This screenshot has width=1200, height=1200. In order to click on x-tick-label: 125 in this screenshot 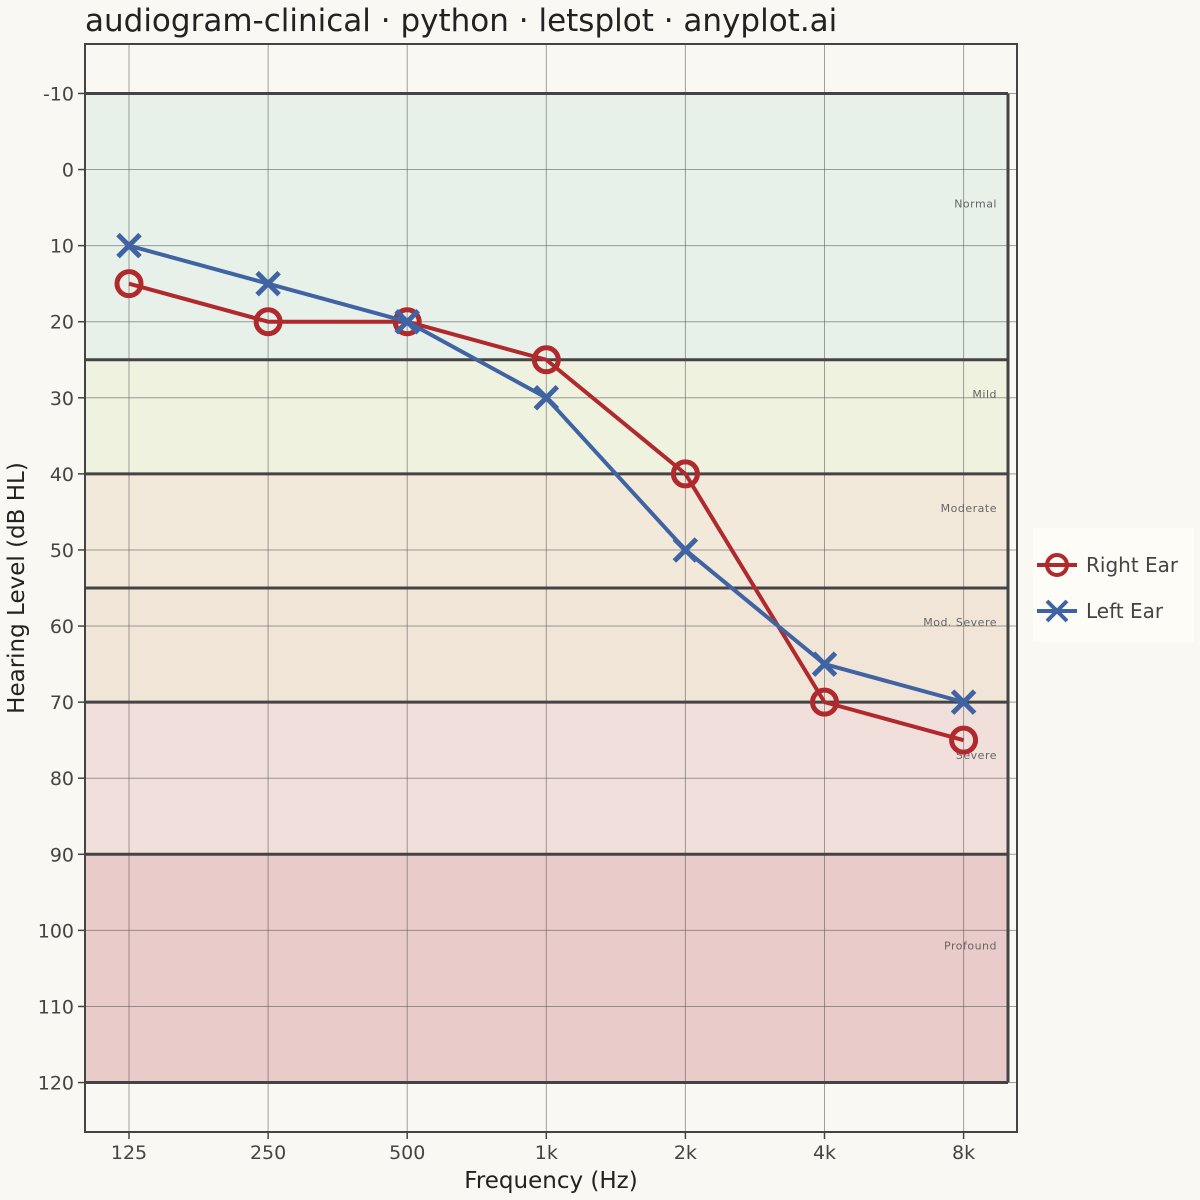, I will do `click(129, 1153)`.